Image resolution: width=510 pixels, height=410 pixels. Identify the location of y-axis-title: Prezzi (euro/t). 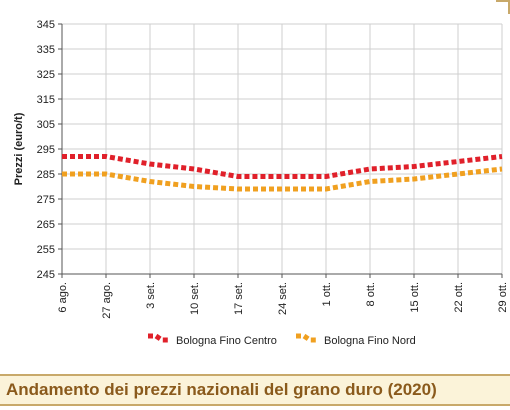
(19, 148).